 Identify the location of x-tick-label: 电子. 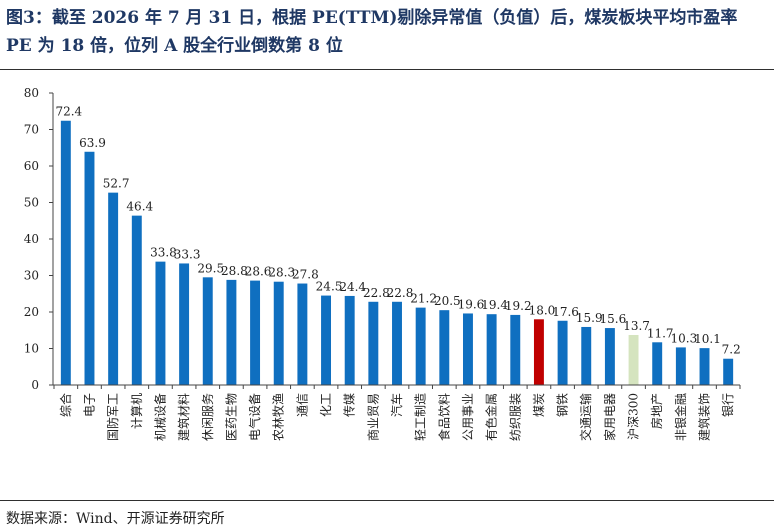
(89, 405).